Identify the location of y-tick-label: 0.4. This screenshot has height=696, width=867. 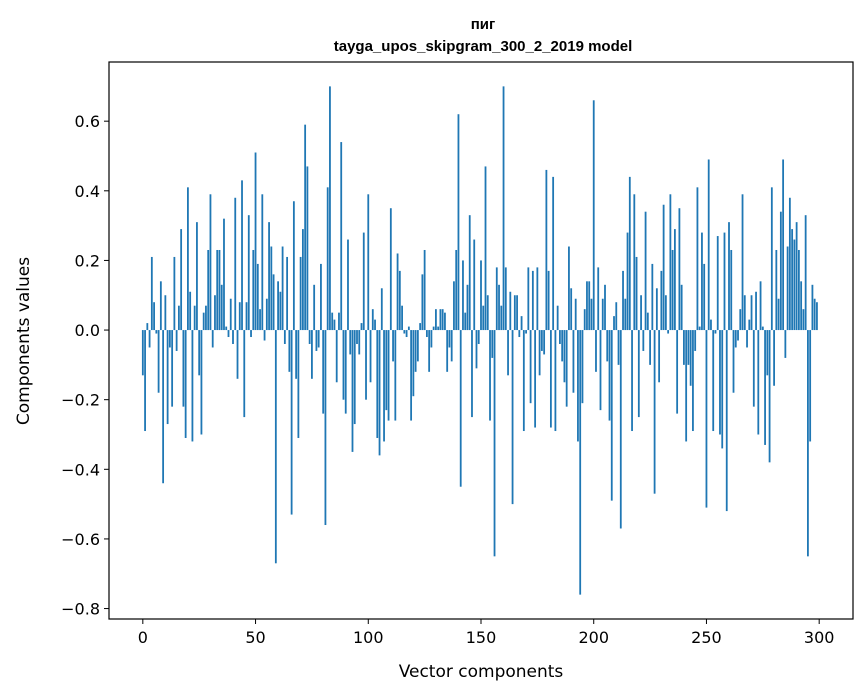
(87, 191).